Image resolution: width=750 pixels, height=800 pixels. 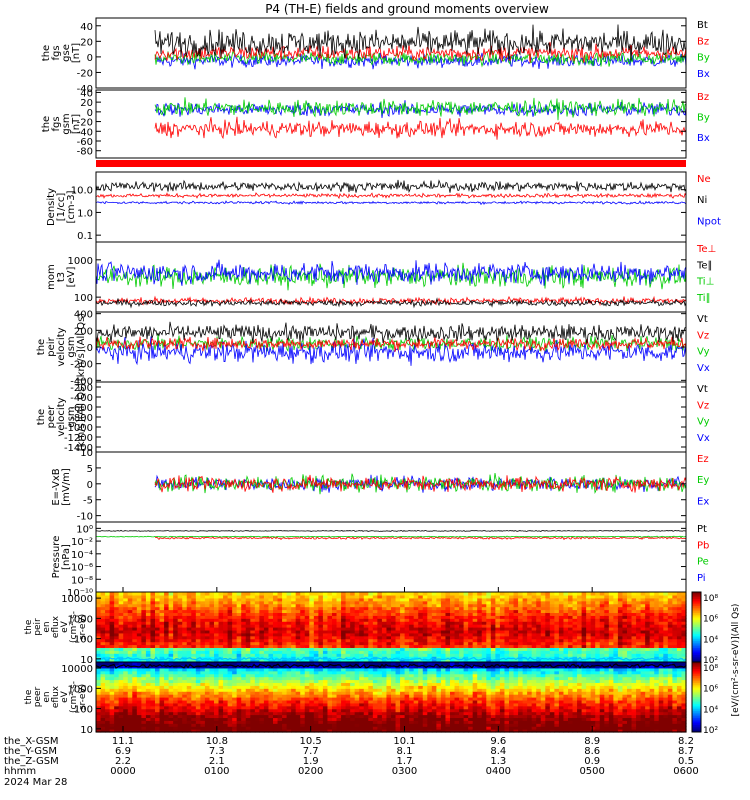 I want to click on series-temperature-Te⊥, so click(x=391, y=301).